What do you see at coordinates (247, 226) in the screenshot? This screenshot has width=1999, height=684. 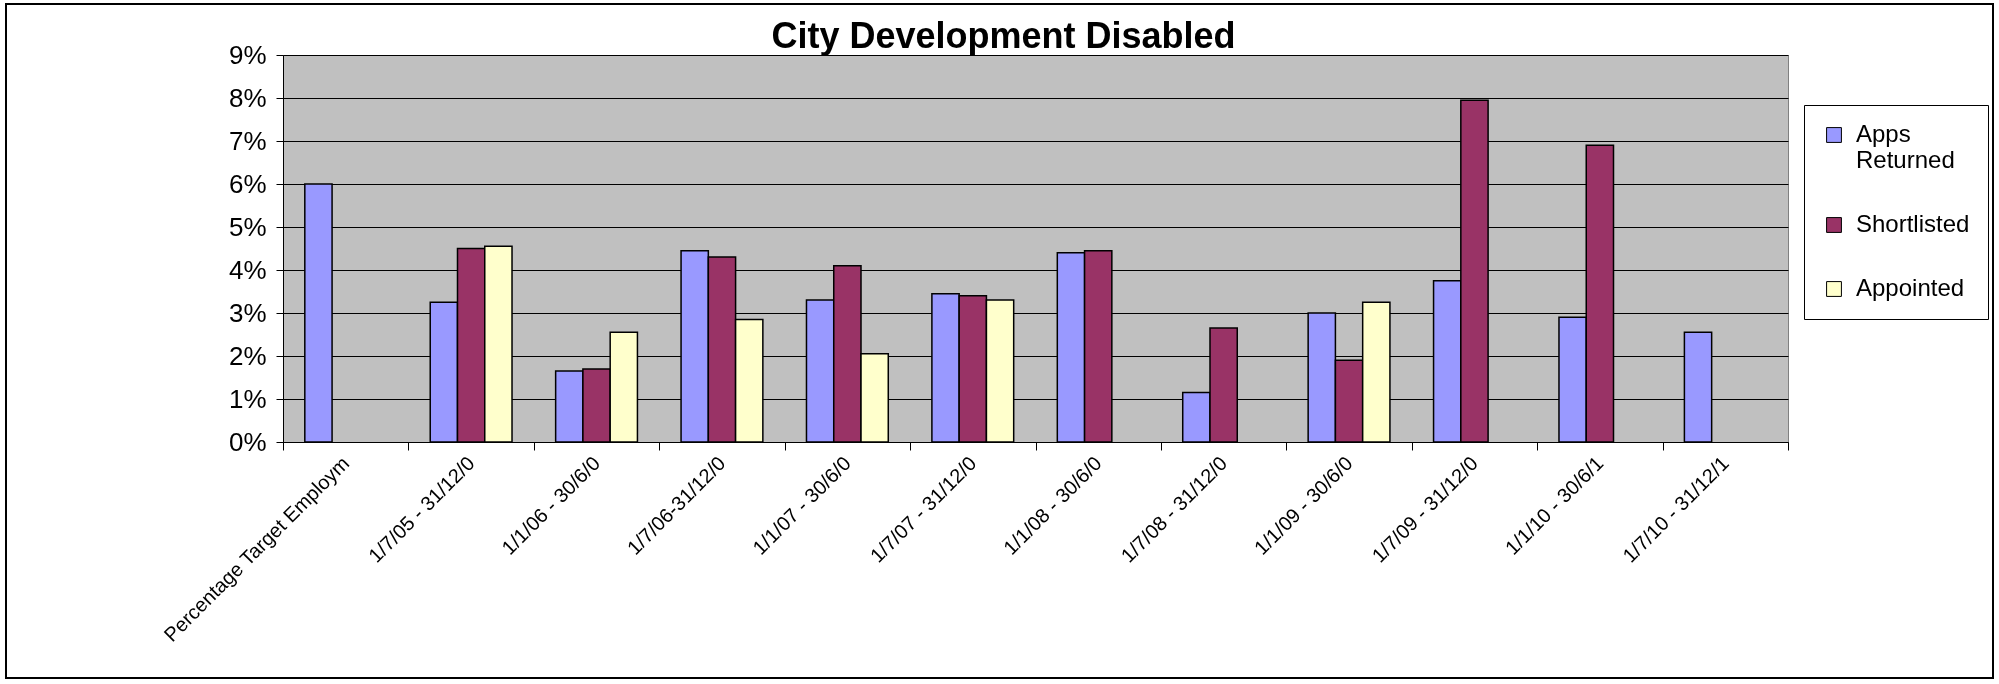 I see `y-tick-label: 5%` at bounding box center [247, 226].